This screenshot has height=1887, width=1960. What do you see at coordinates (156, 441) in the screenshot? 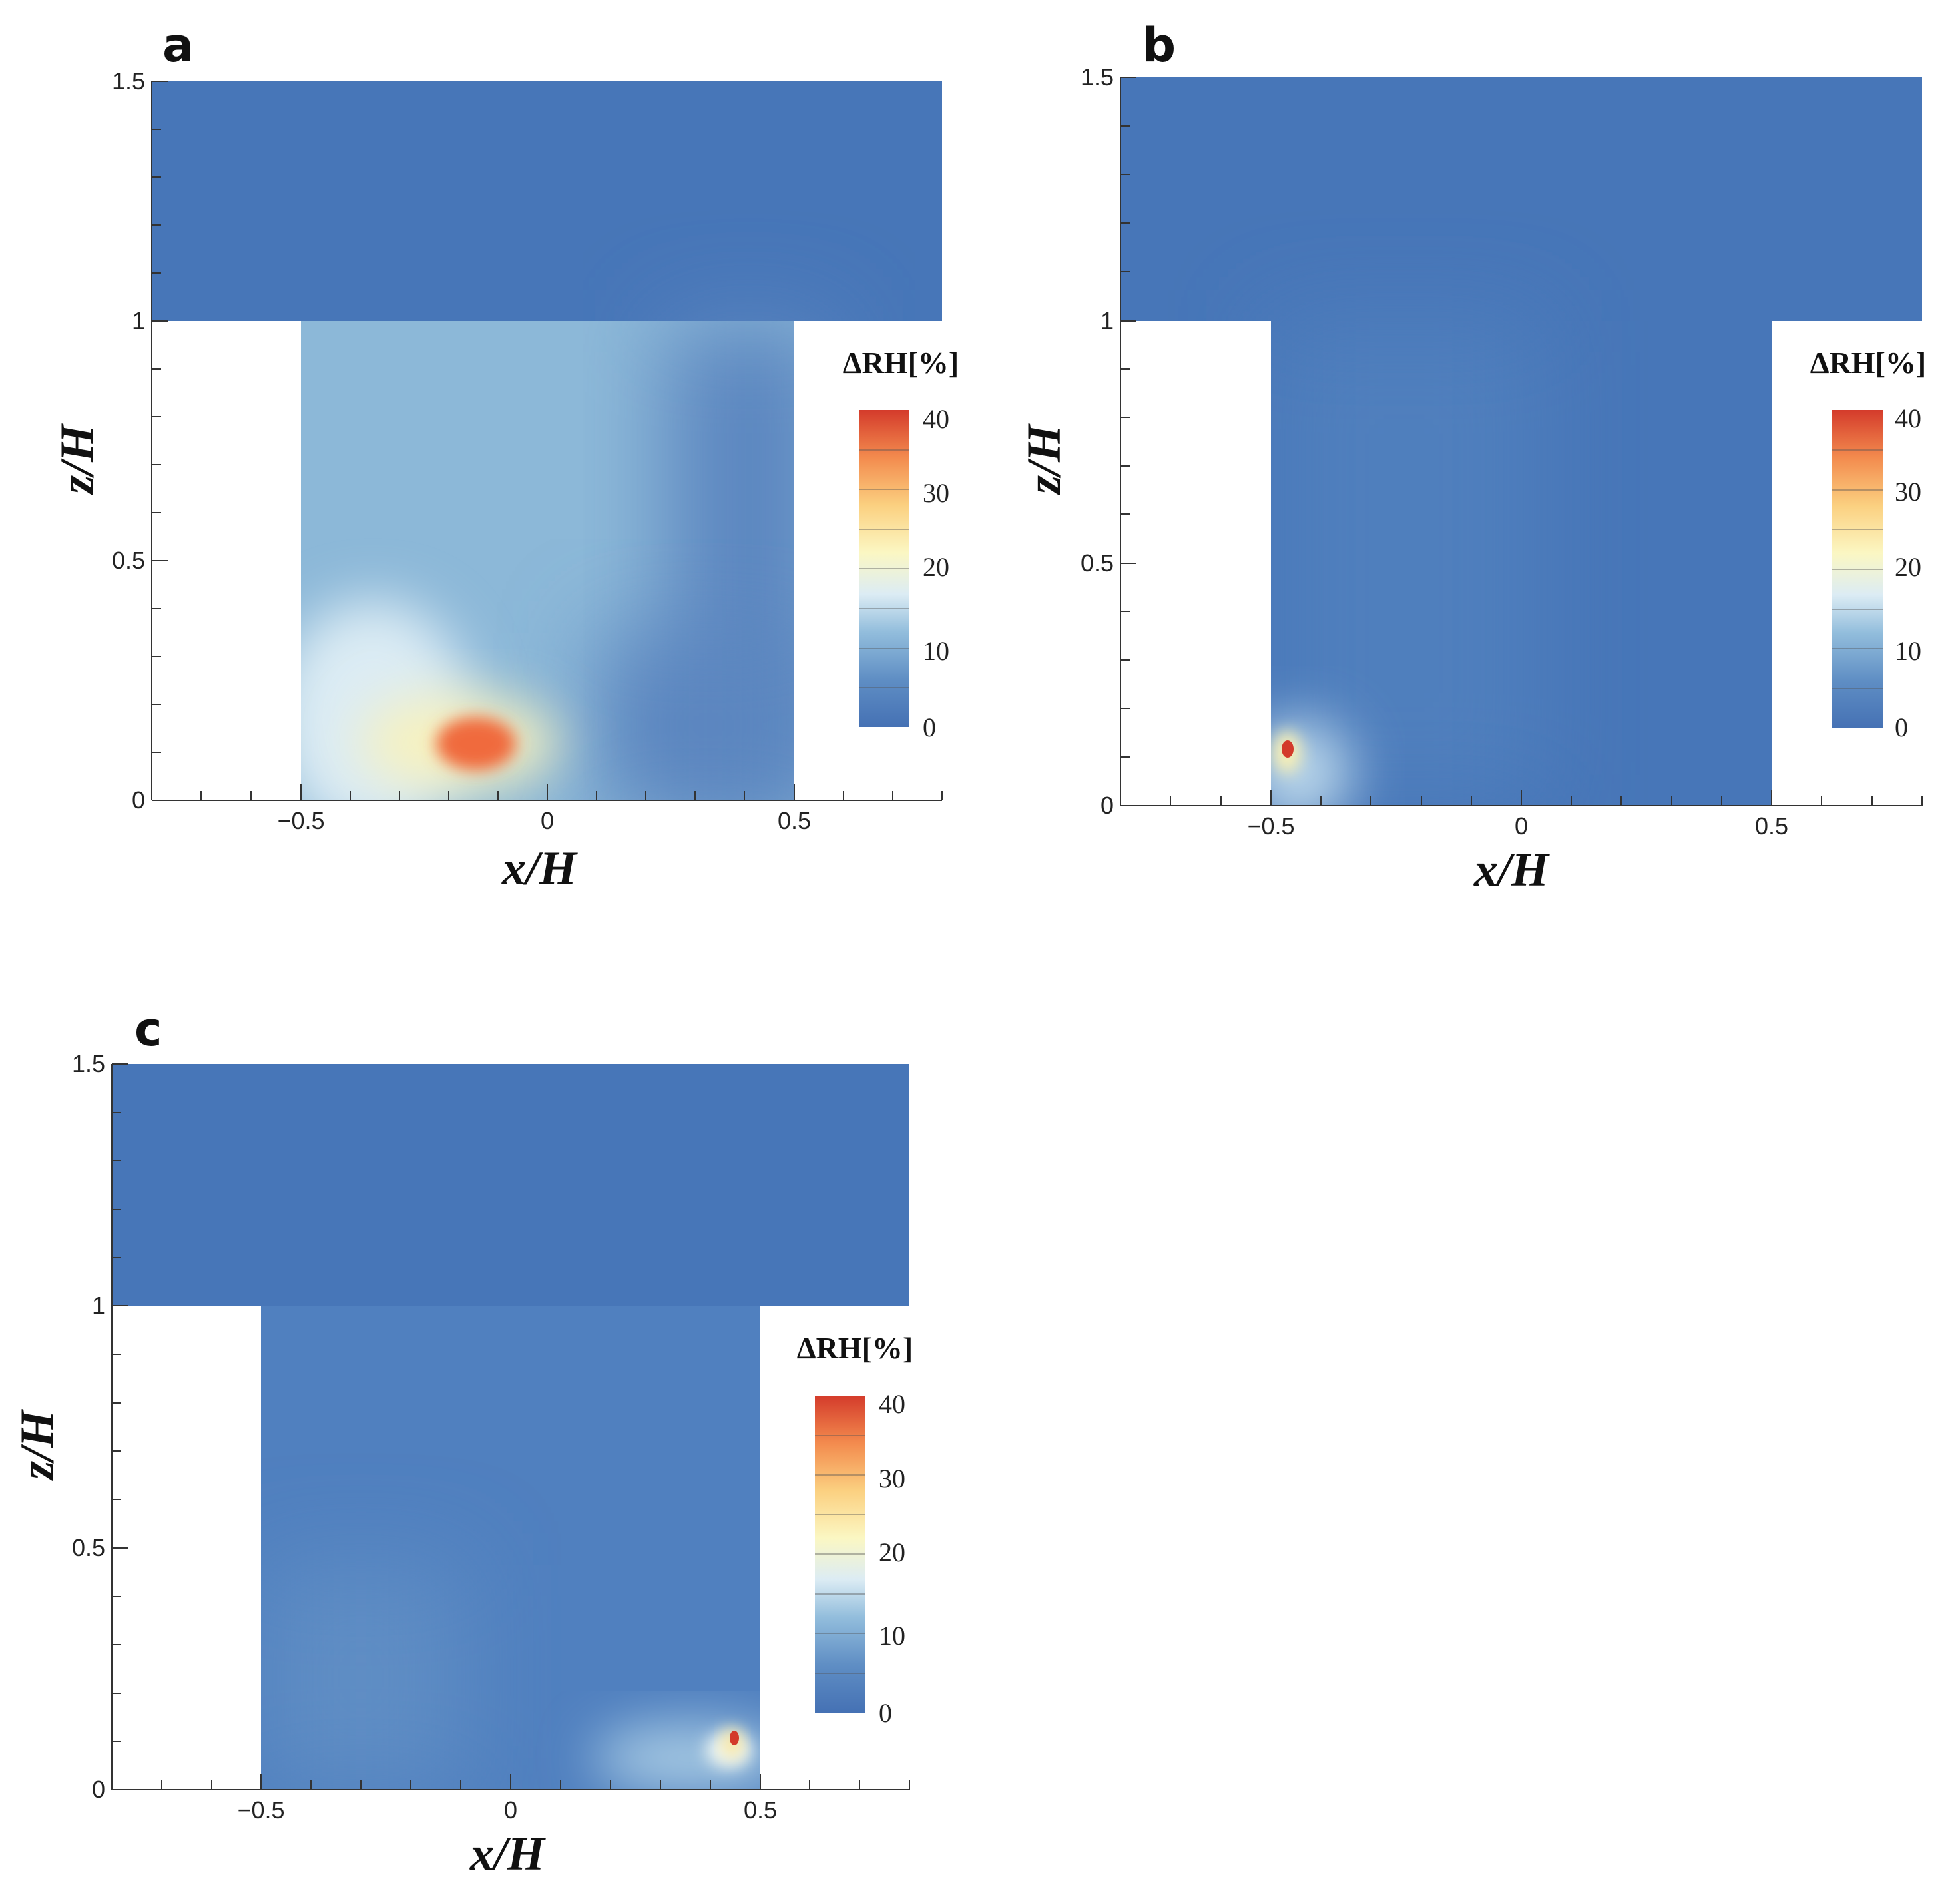
I see `y-minor-ticks-a` at bounding box center [156, 441].